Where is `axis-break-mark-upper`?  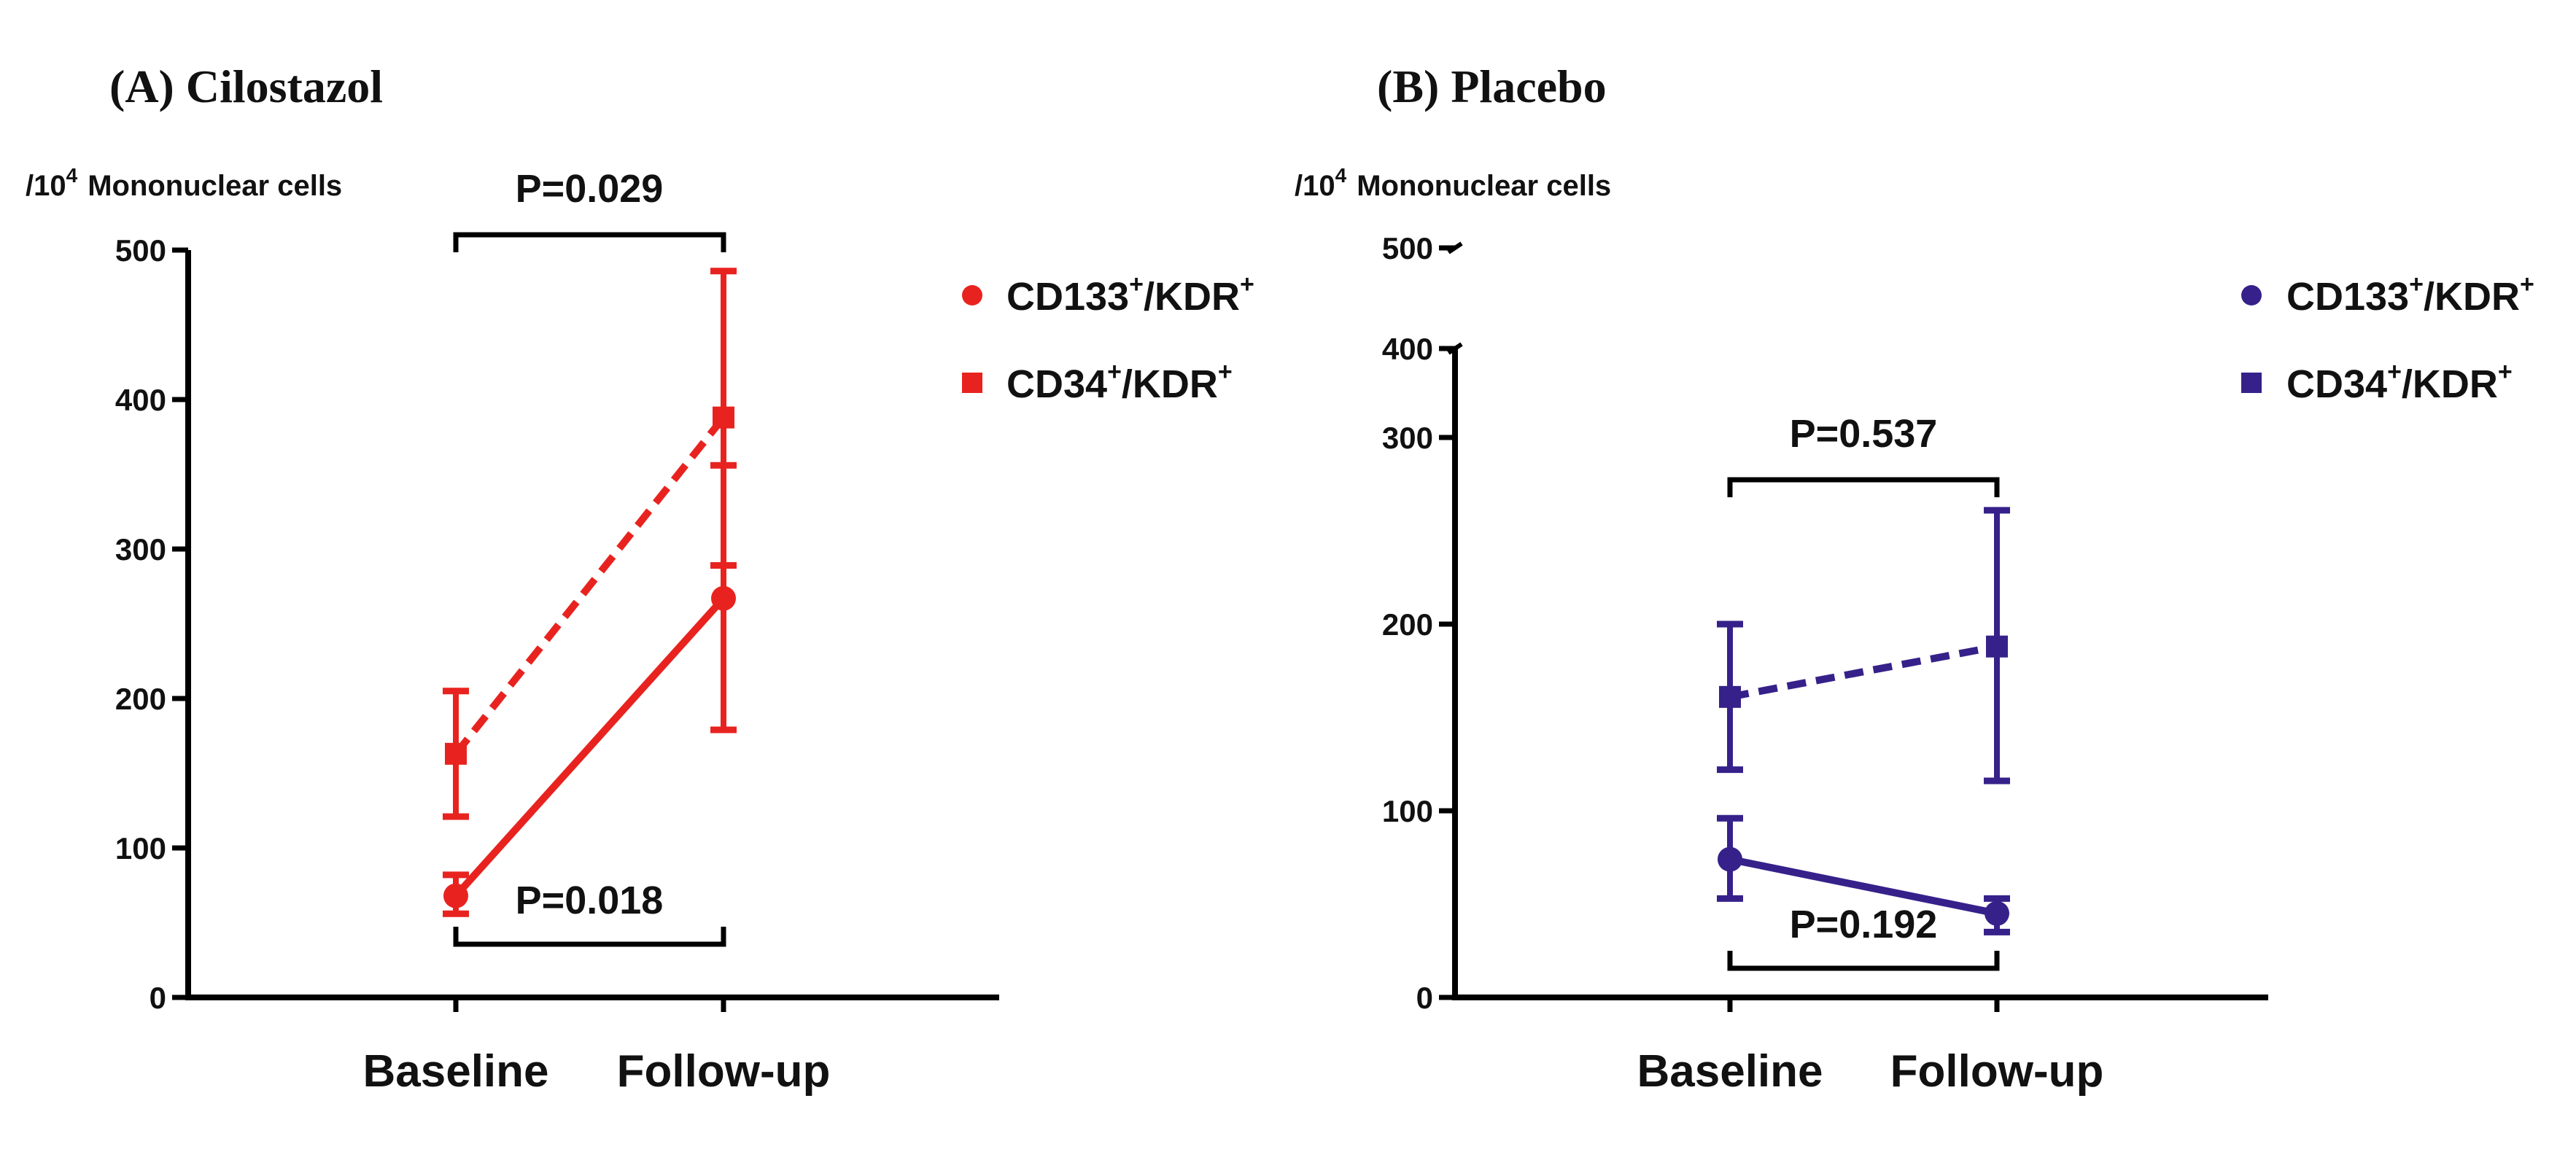
axis-break-mark-upper is located at coordinates (1455, 247).